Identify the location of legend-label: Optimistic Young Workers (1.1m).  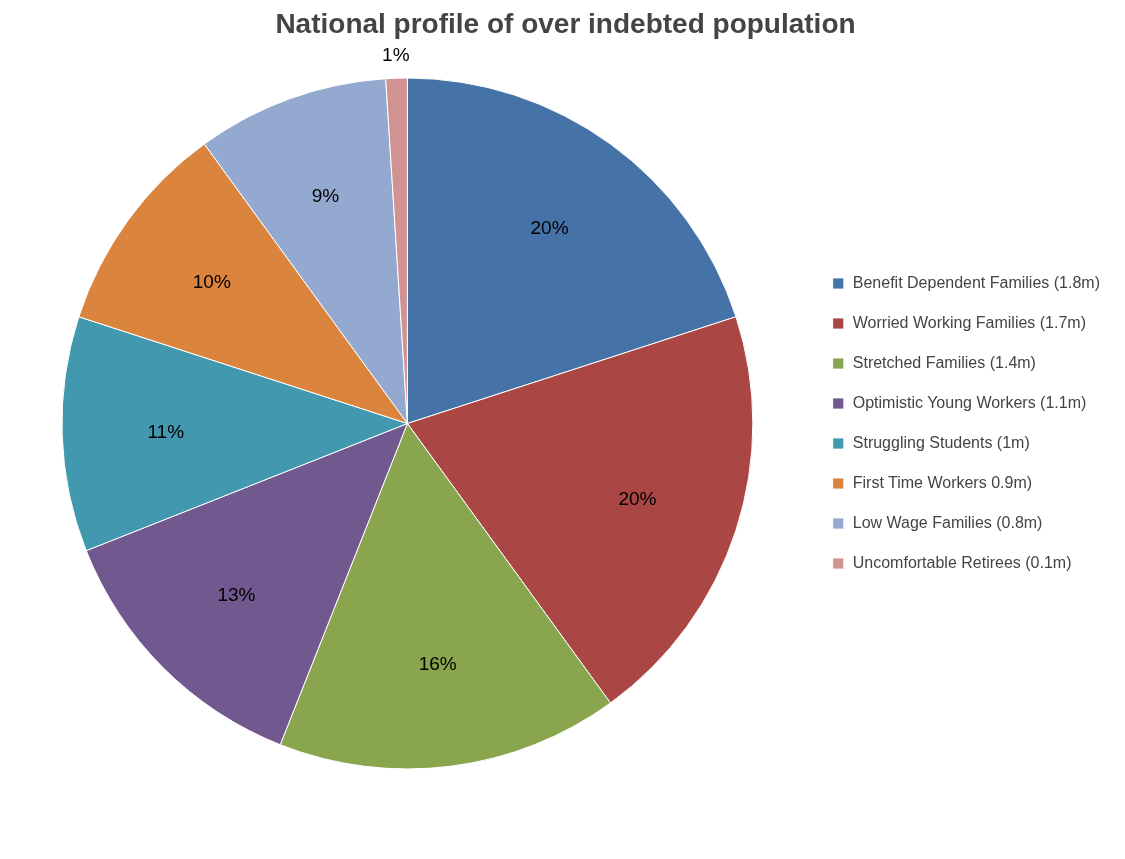
(969, 403).